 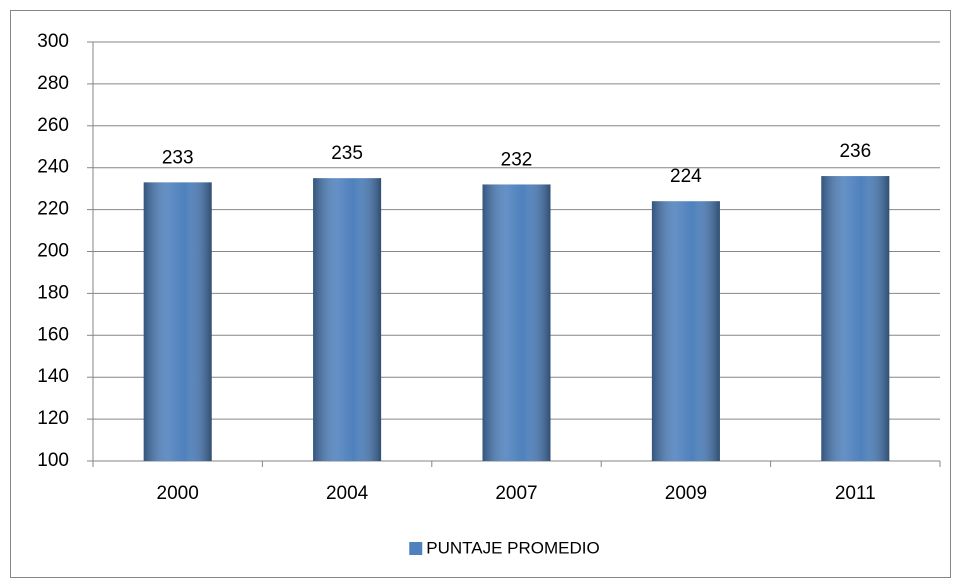 What do you see at coordinates (855, 493) in the screenshot?
I see `x-tick-label: 2011` at bounding box center [855, 493].